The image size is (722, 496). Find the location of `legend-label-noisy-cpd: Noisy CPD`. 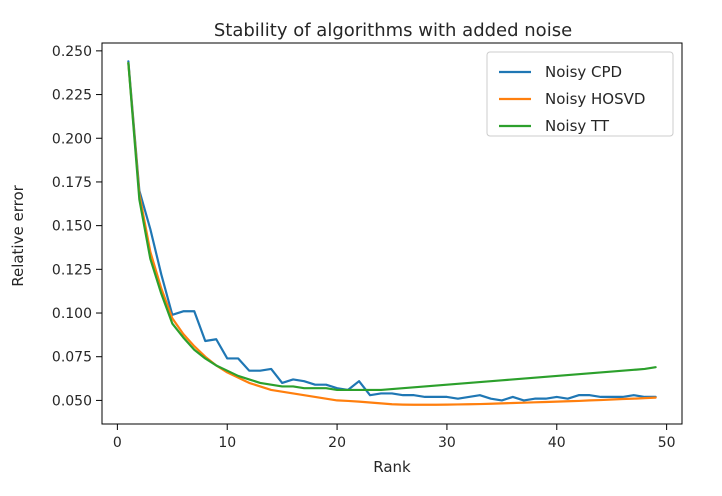

legend-label-noisy-cpd: Noisy CPD is located at coordinates (583, 72).